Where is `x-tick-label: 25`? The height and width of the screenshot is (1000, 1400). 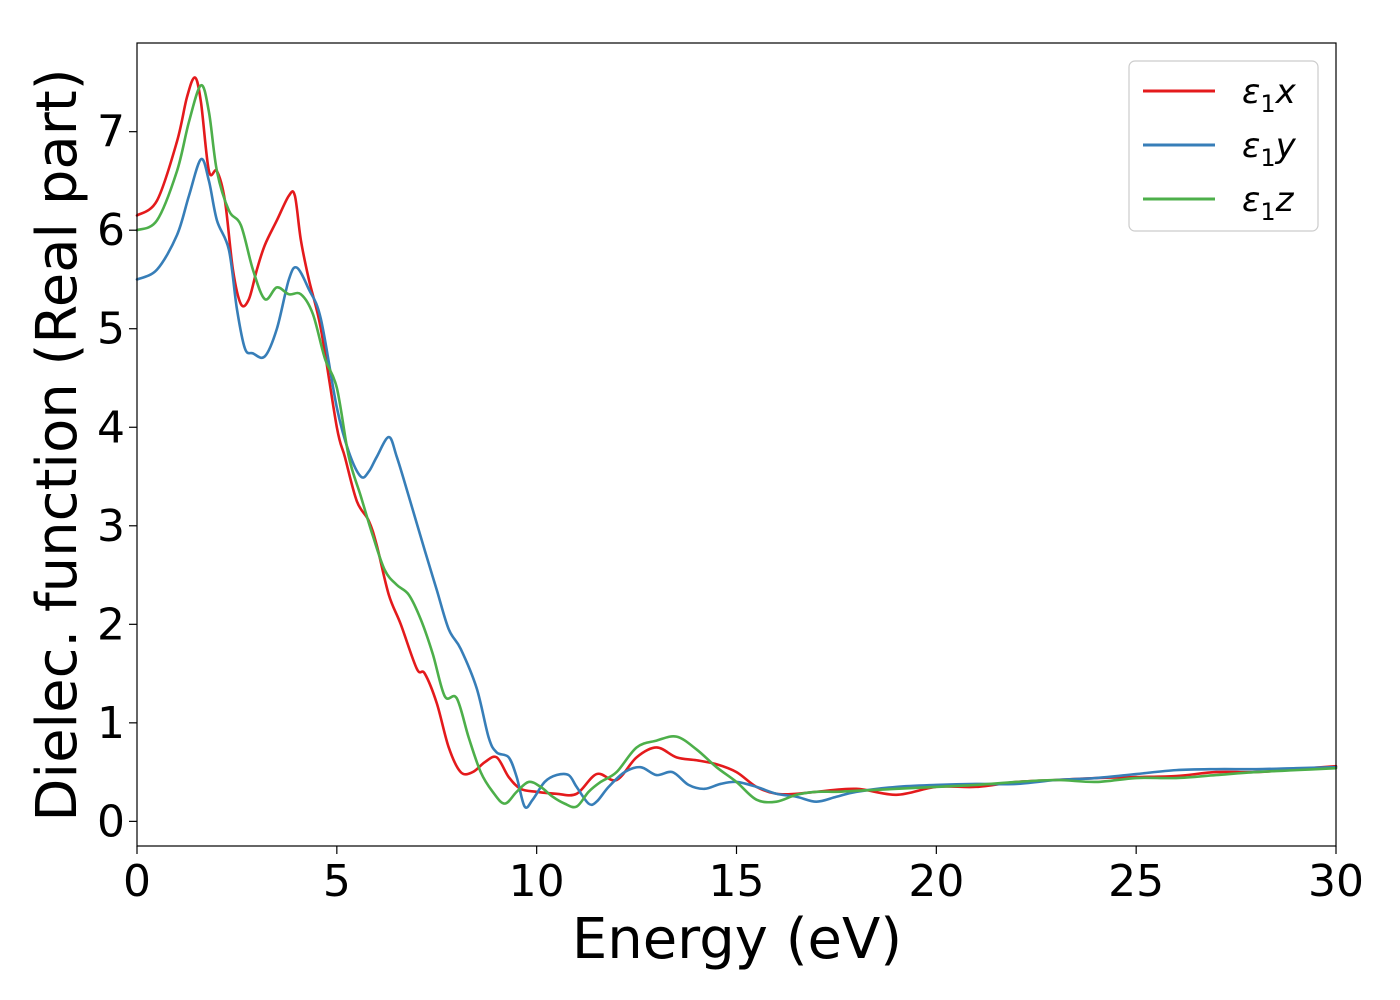 x-tick-label: 25 is located at coordinates (1136, 881).